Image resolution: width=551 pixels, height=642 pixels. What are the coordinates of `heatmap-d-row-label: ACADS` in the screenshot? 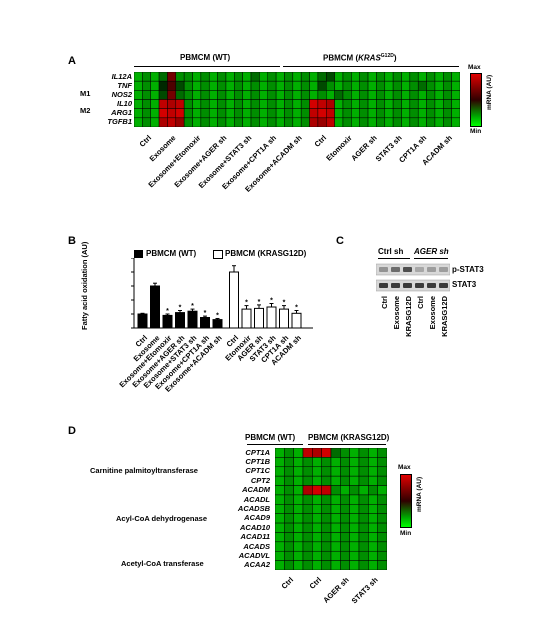 It's located at (256, 546).